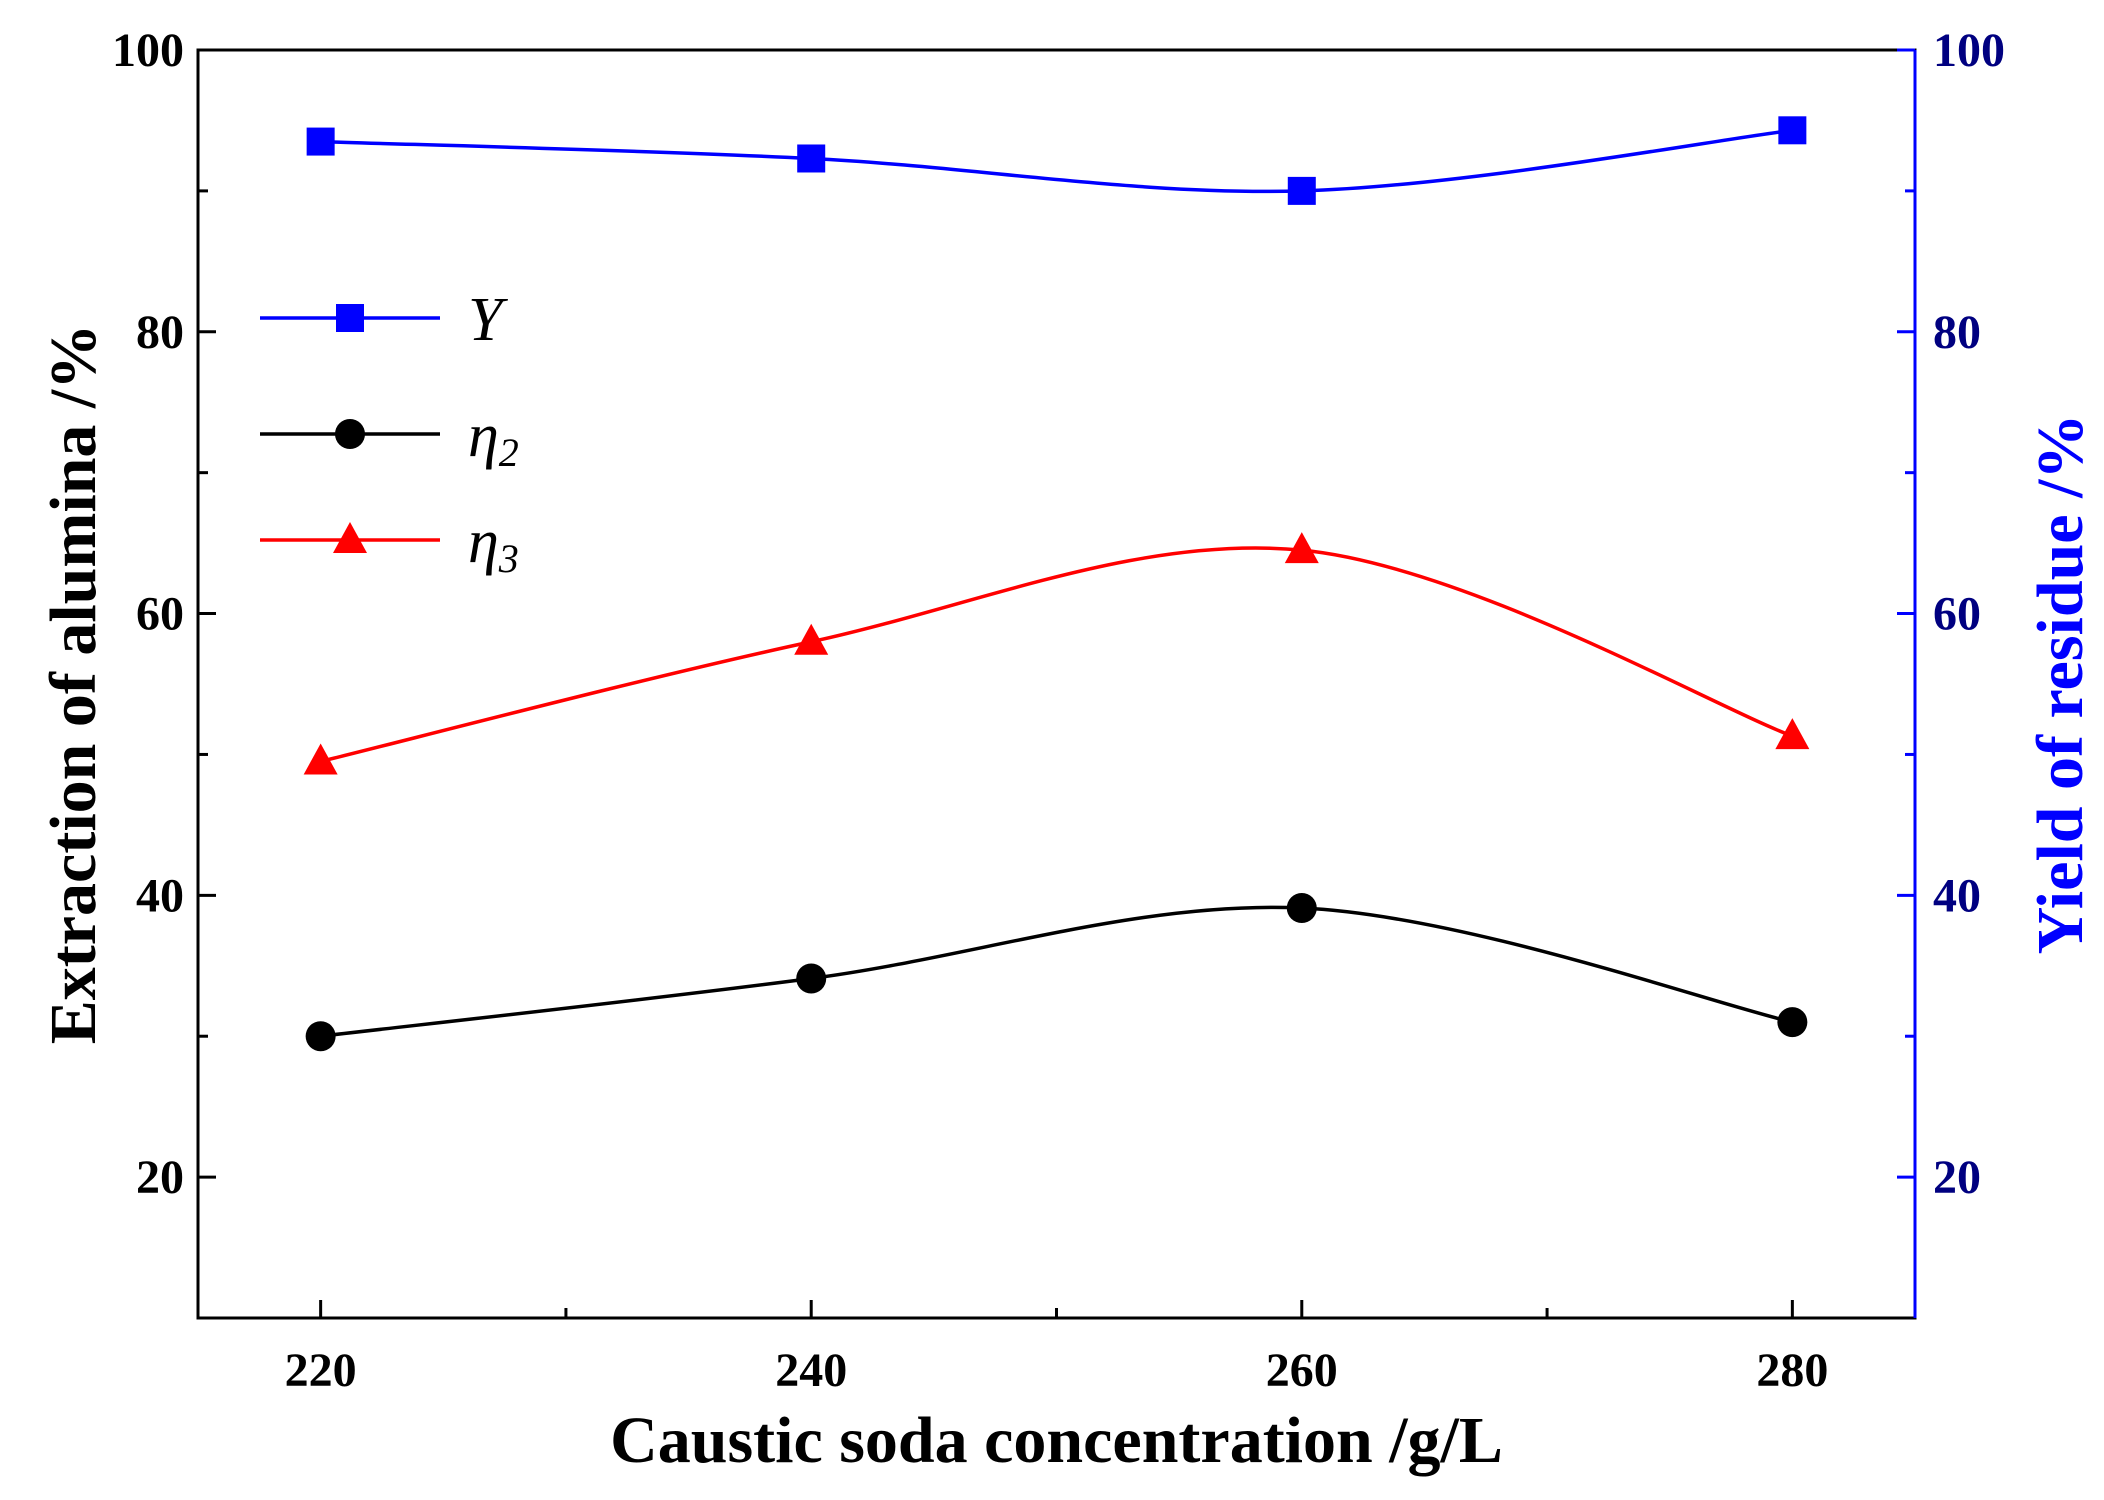 The width and height of the screenshot is (2104, 1500). I want to click on right-tick-label: 100, so click(1969, 50).